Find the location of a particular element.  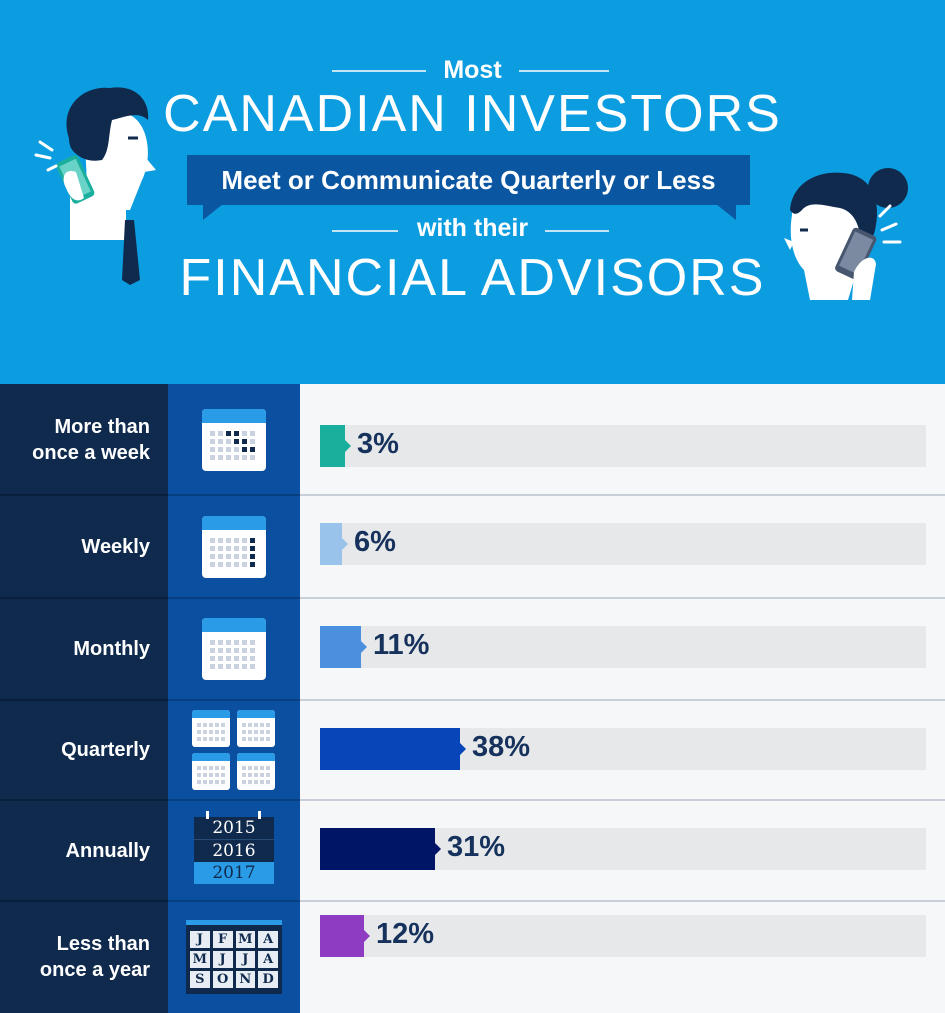

title-rule-right is located at coordinates (564, 71).